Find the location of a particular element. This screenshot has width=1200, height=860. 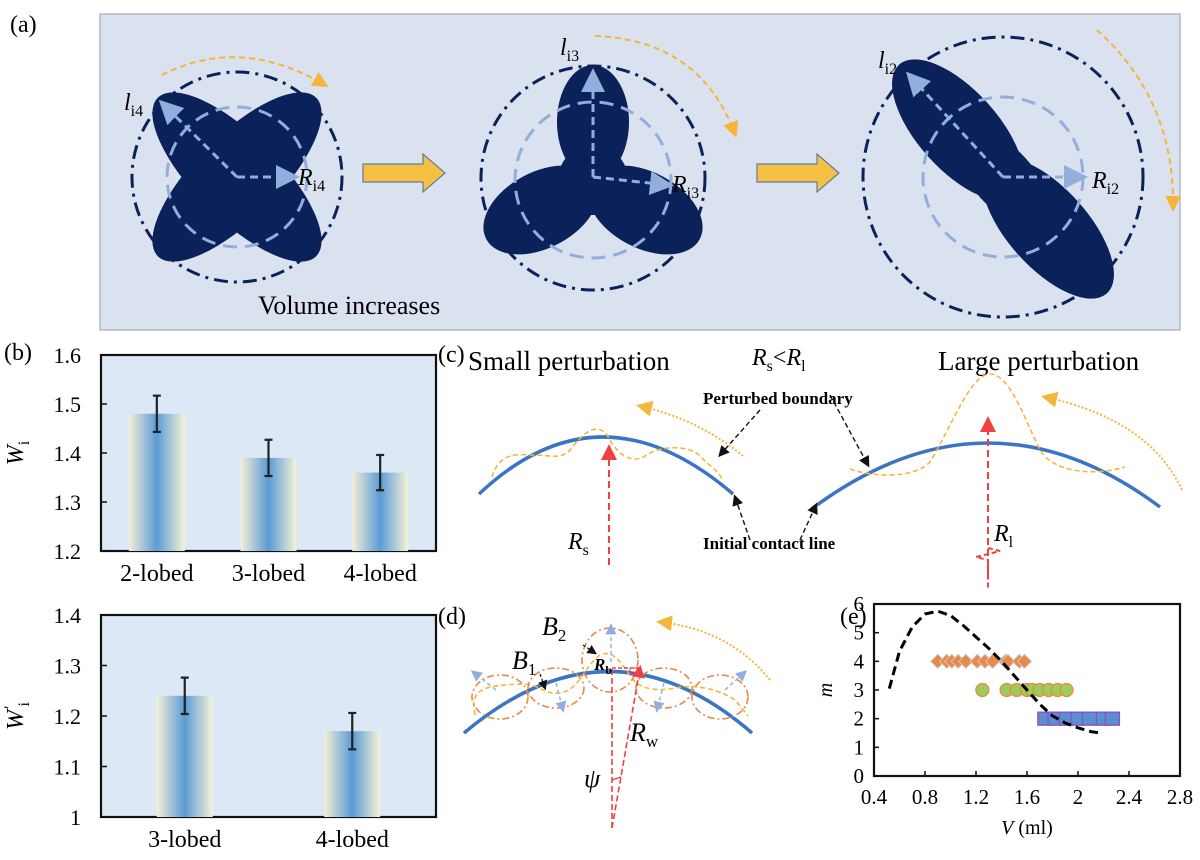

B1-label: B1 is located at coordinates (524, 662).